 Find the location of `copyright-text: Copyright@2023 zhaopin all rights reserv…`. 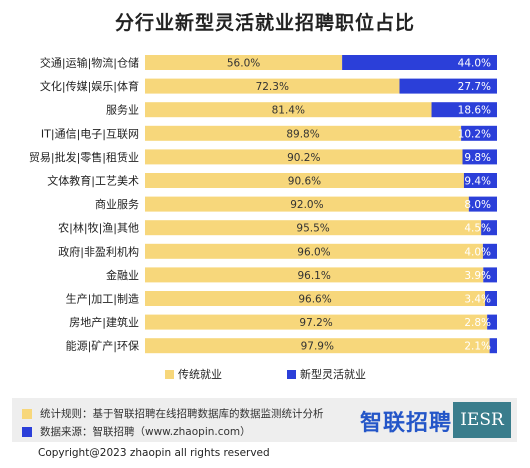

copyright-text: Copyright@2023 zhaopin all rights reserv… is located at coordinates (154, 453).